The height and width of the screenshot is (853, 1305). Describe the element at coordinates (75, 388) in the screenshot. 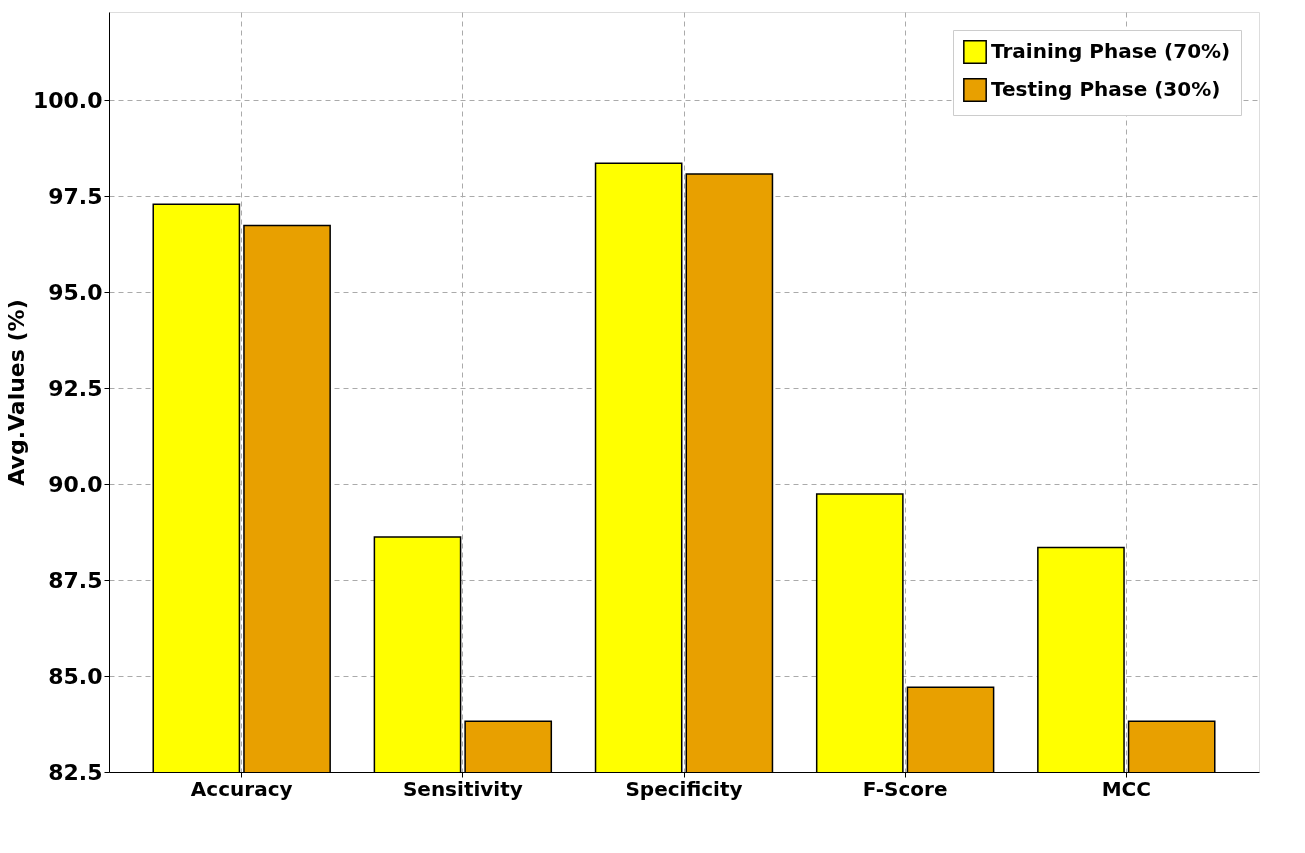

I see `y-tick-label: 92.5` at that location.